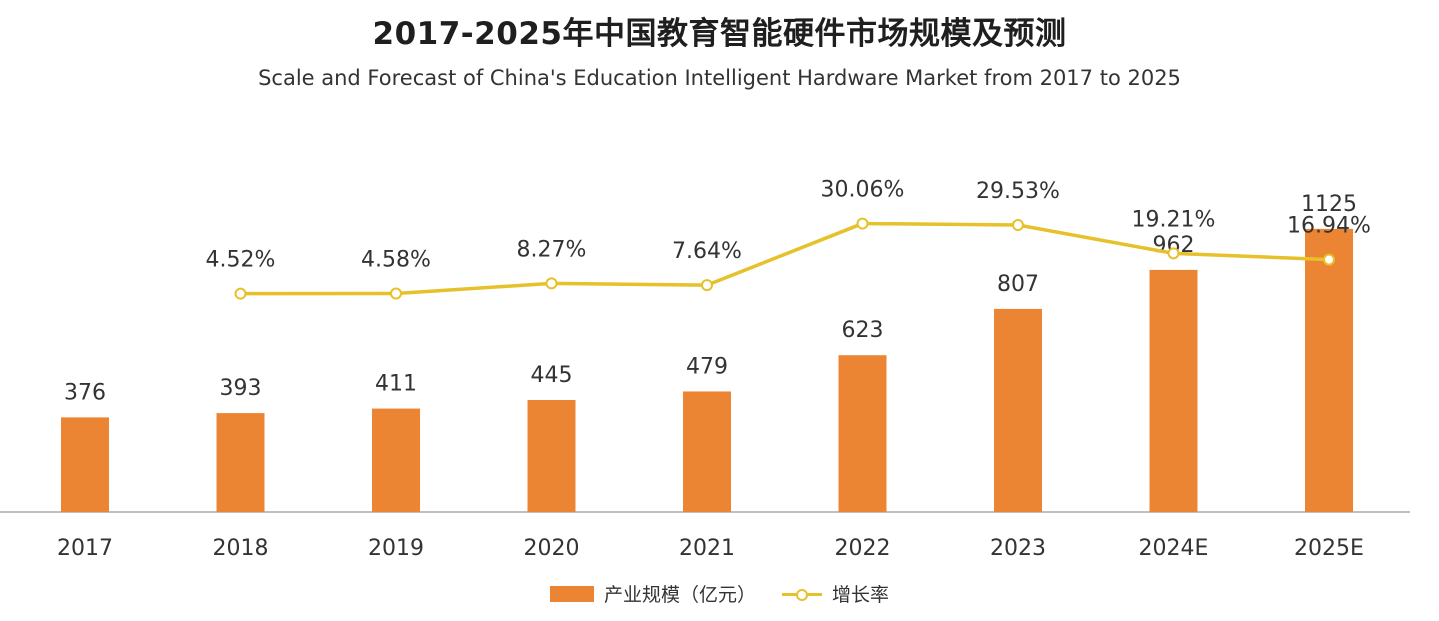 The height and width of the screenshot is (621, 1439). Describe the element at coordinates (707, 548) in the screenshot. I see `x-tick-label-2021: 2021` at that location.